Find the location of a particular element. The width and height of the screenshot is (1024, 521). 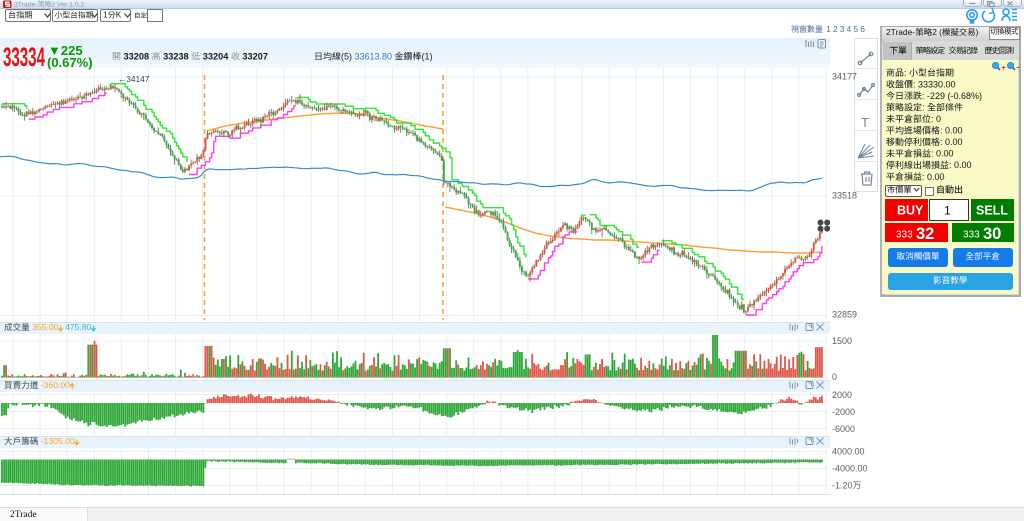

svg-text: 33207 is located at coordinates (255, 57).